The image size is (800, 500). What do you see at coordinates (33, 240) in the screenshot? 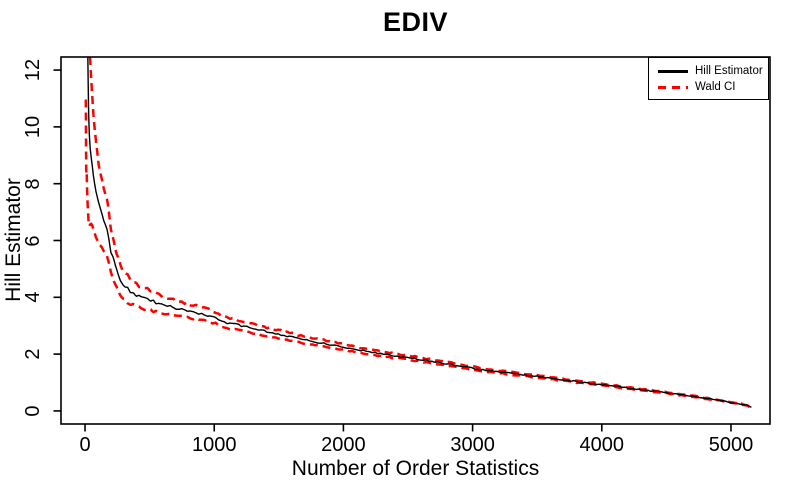
I see `y-tick-label: 6` at bounding box center [33, 240].